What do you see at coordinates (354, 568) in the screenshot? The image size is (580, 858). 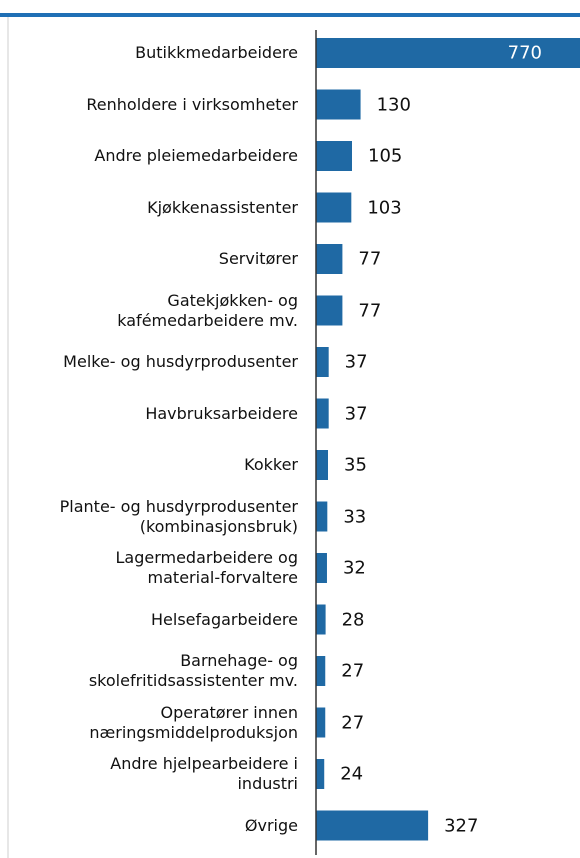 I see `value-label: 32` at bounding box center [354, 568].